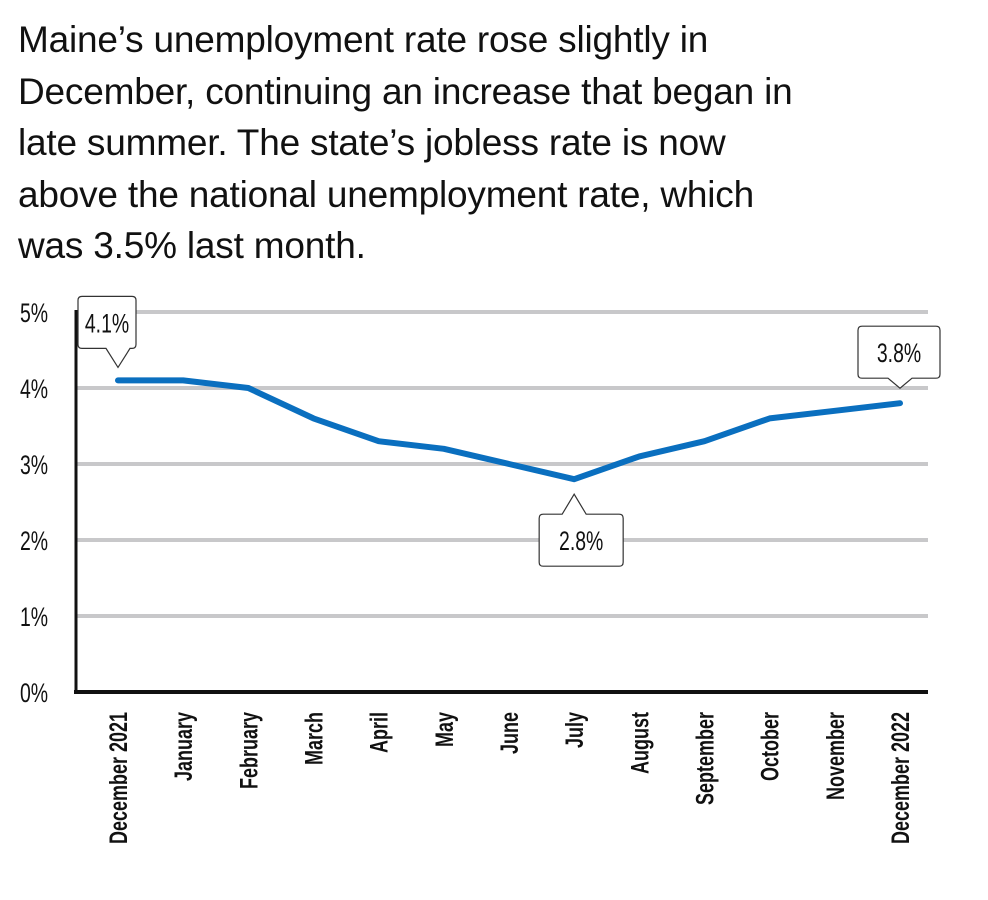 This screenshot has height=900, width=988. What do you see at coordinates (34, 693) in the screenshot?
I see `y-tick-label: 0%` at bounding box center [34, 693].